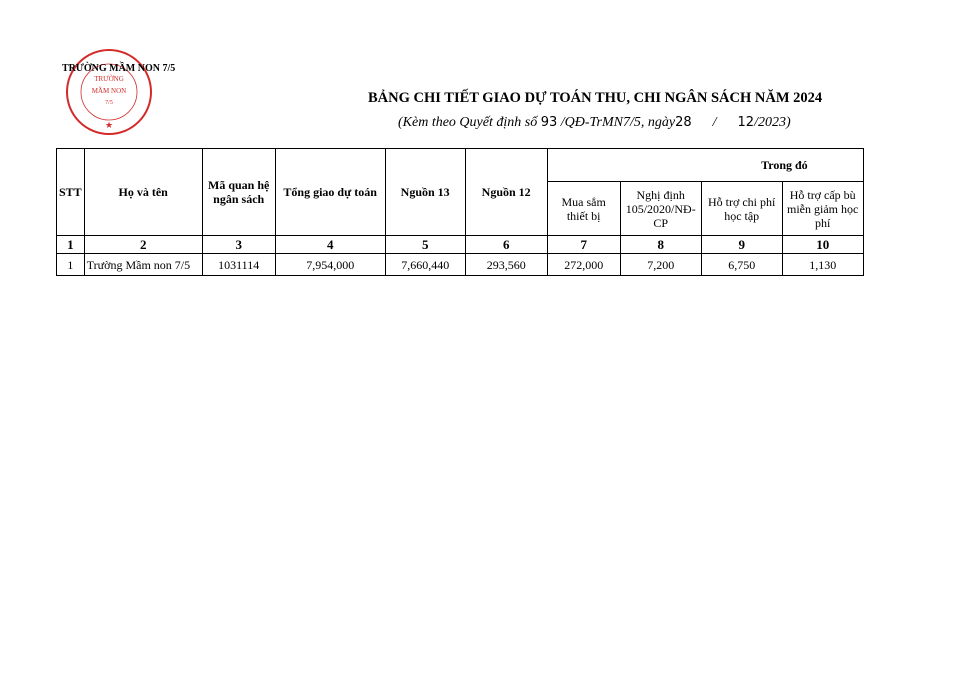 The width and height of the screenshot is (977, 691). Describe the element at coordinates (70, 264) in the screenshot. I see `cell-stt: 1` at that location.